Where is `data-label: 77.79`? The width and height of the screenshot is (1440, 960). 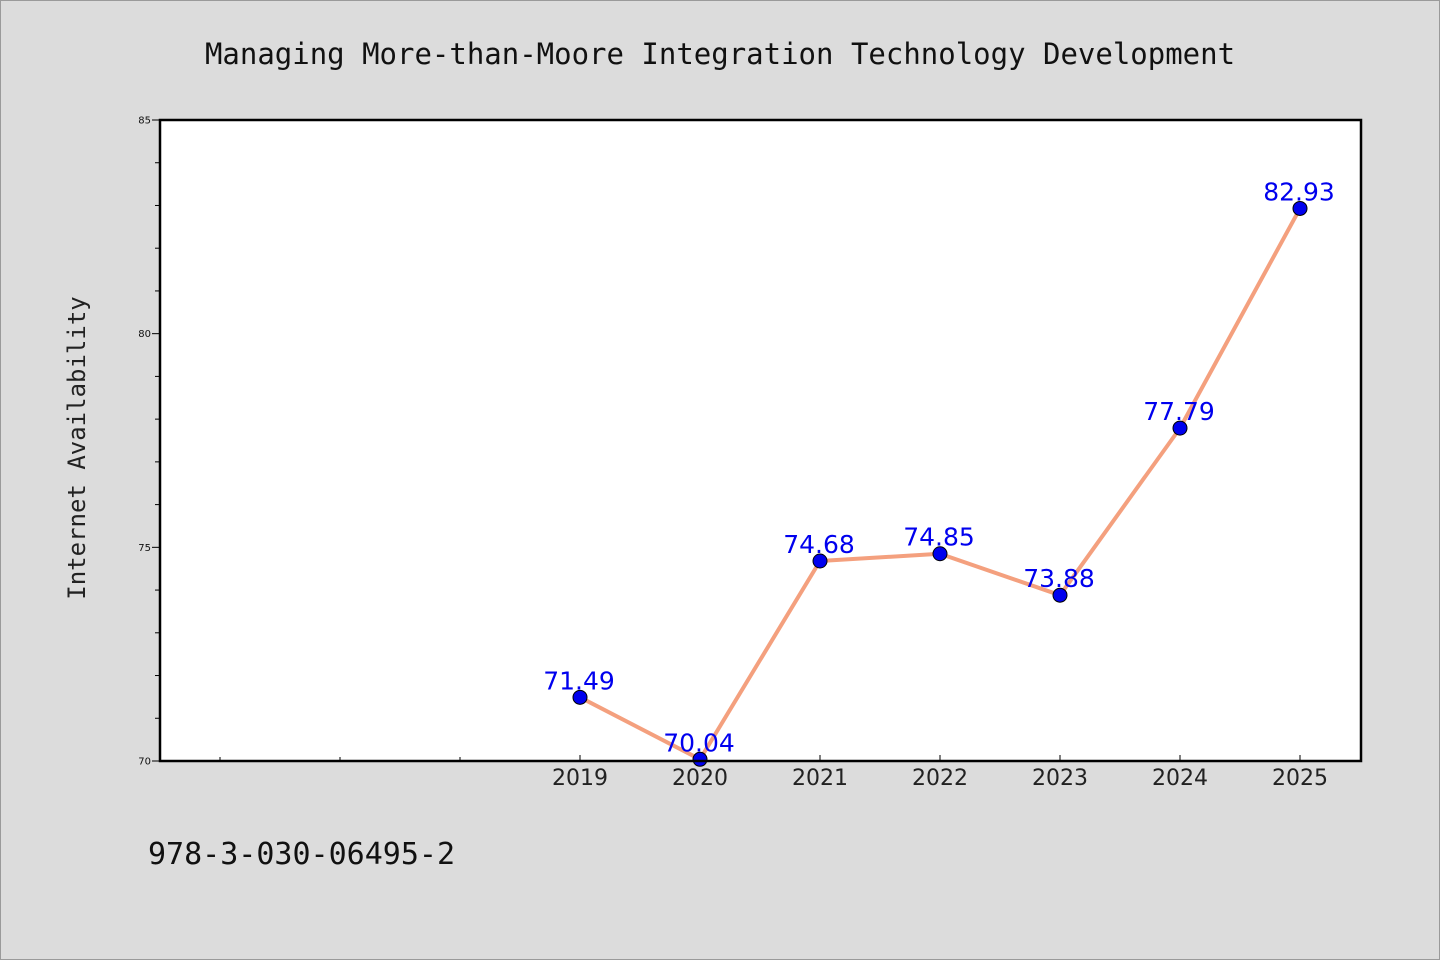
data-label: 77.79 is located at coordinates (1179, 411).